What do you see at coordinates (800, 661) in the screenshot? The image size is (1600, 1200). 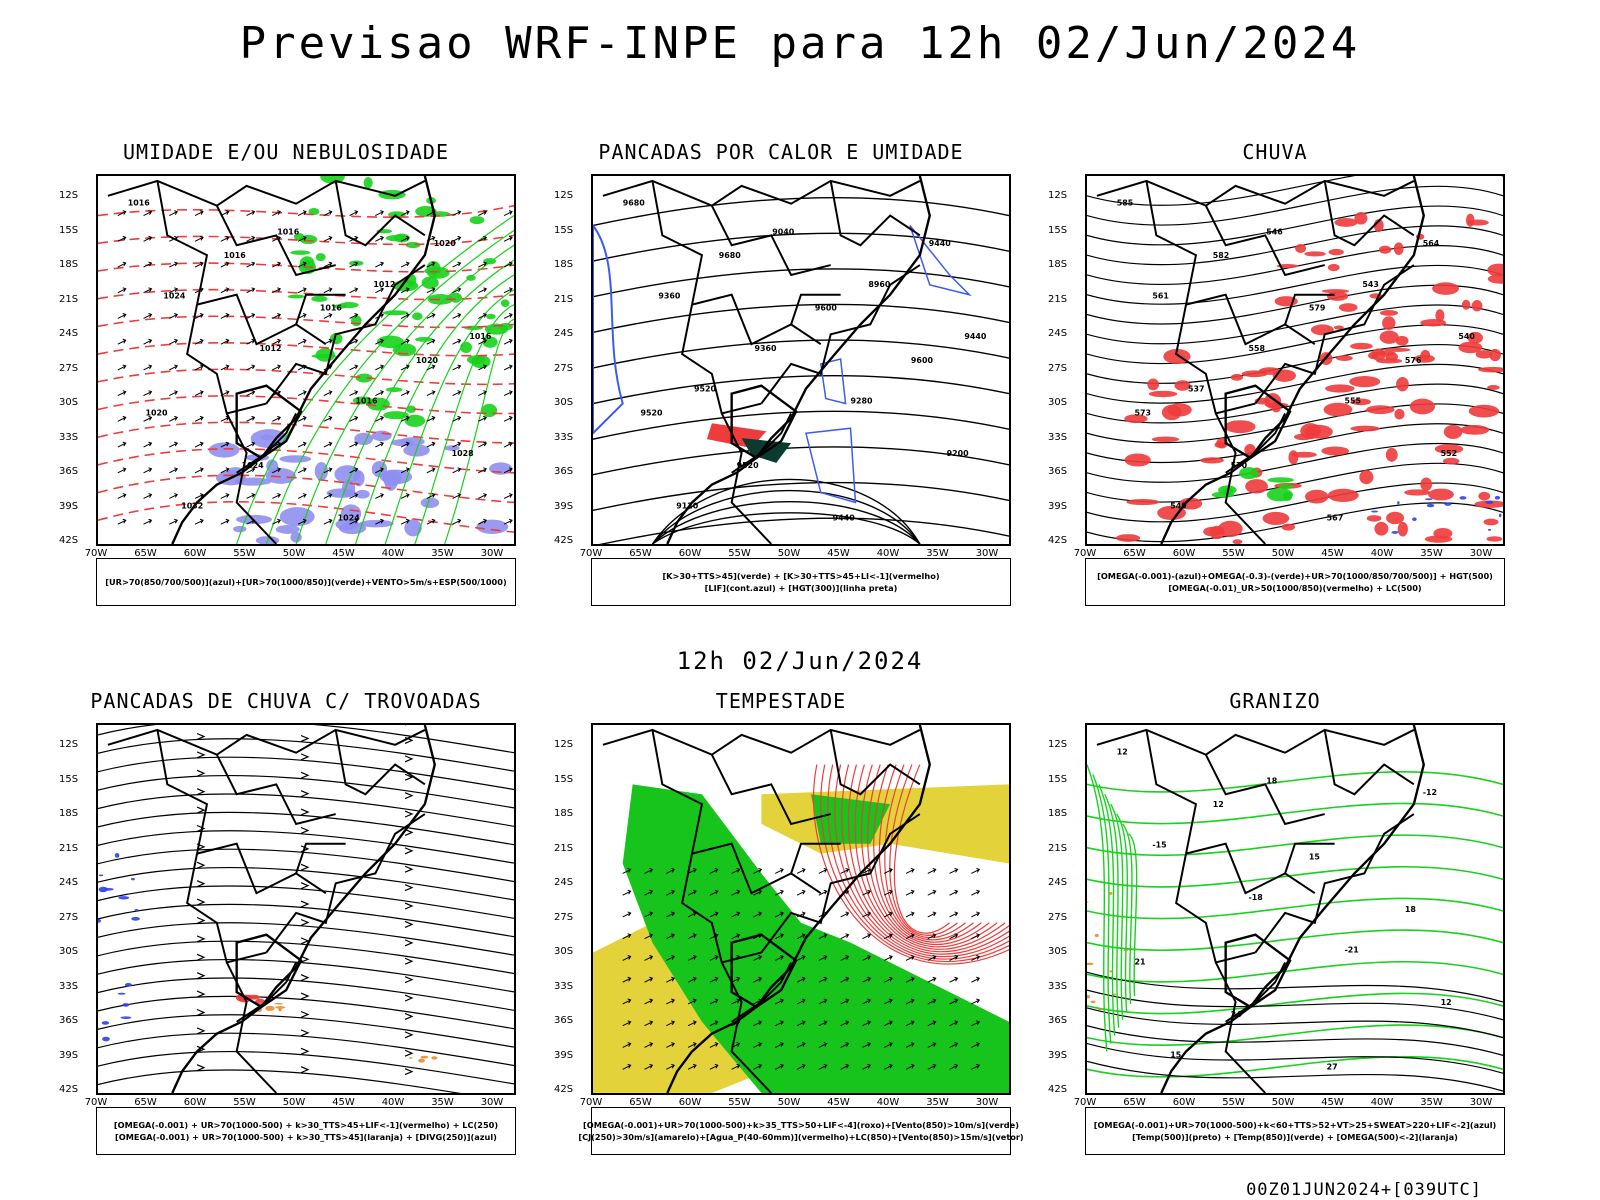 I see `subtitle: 12h 02/Jun/2024` at bounding box center [800, 661].